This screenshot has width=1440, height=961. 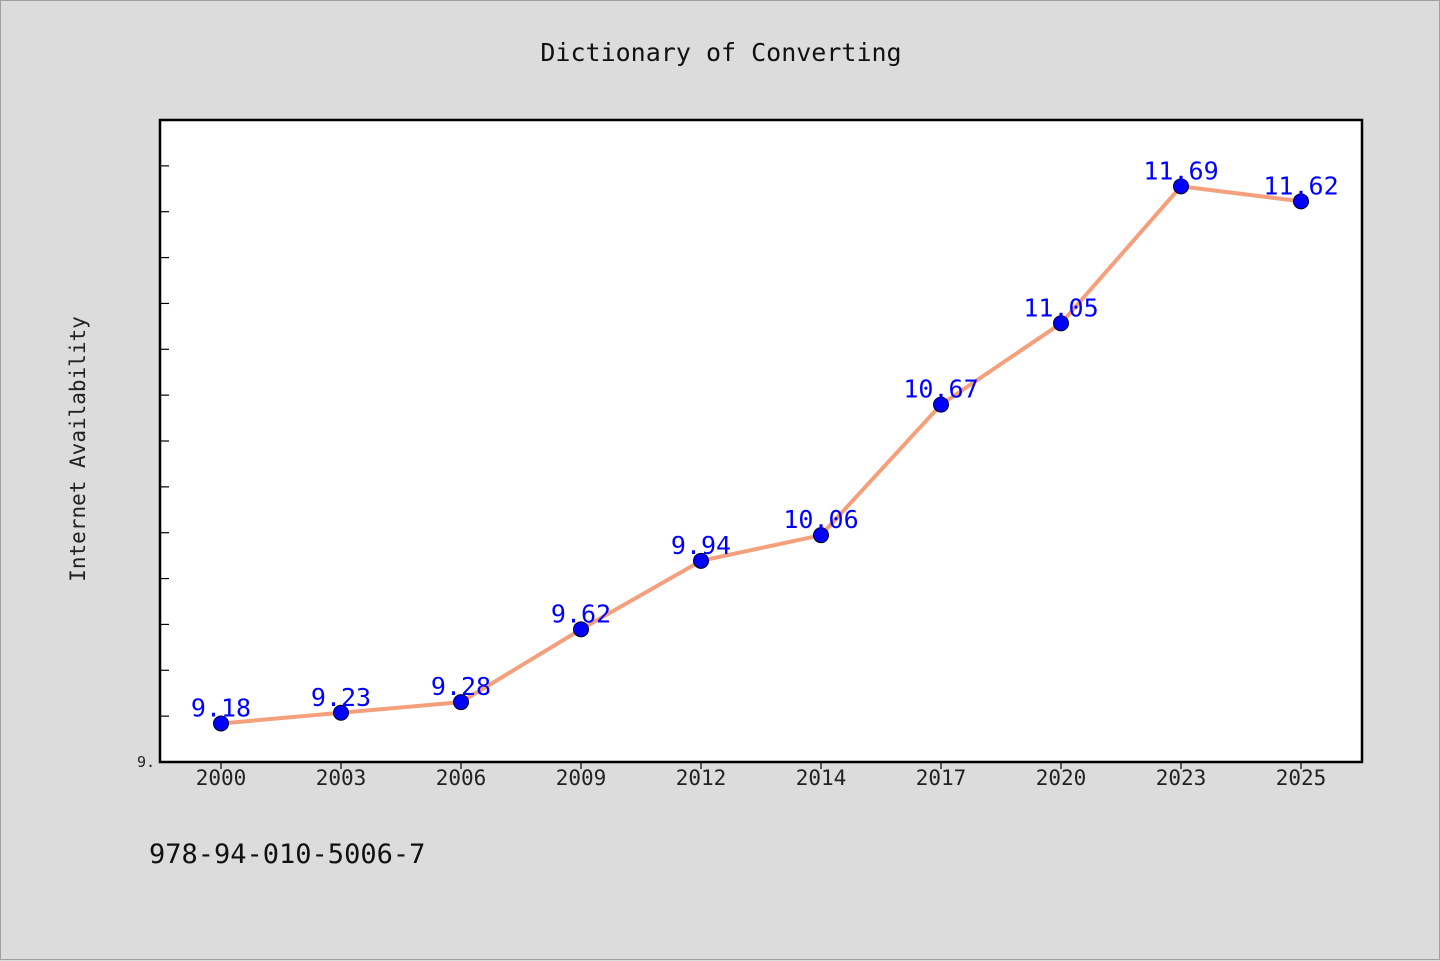 What do you see at coordinates (287, 854) in the screenshot?
I see `isbn-footer: 978-94-010-5006-7` at bounding box center [287, 854].